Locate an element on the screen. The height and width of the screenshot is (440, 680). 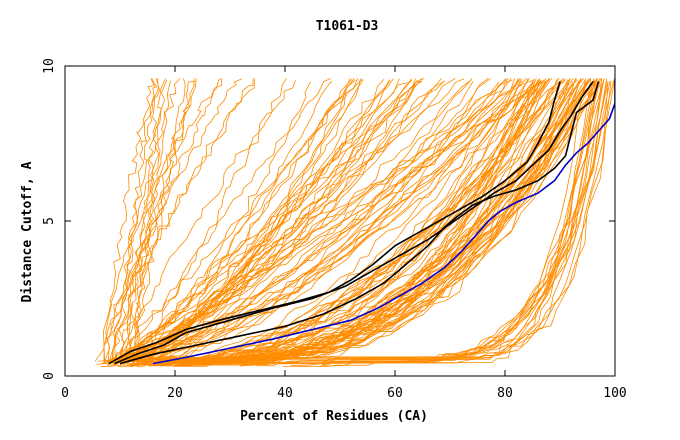
x-tick-label: 60 is located at coordinates (395, 393).